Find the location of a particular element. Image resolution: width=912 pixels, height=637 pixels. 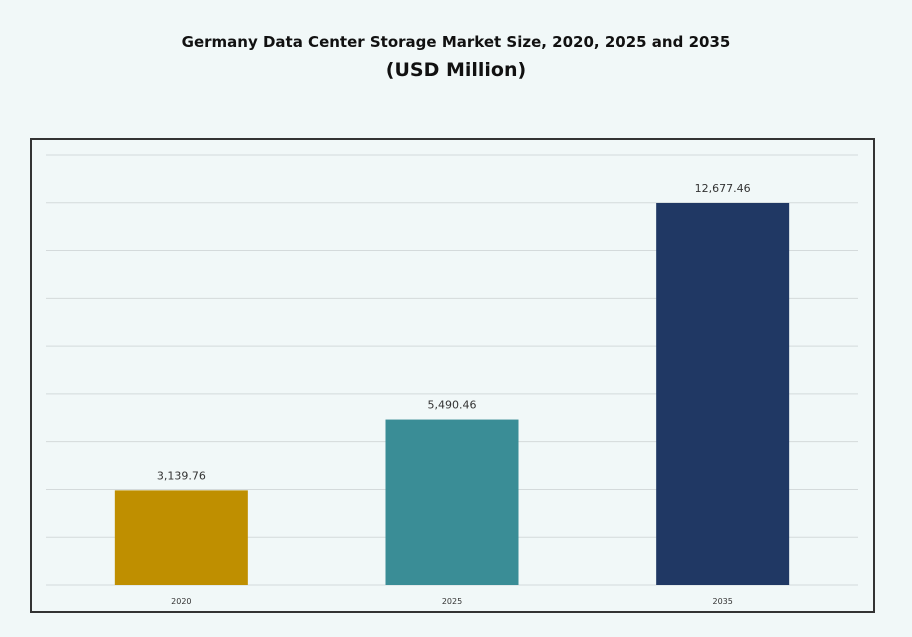

data-label-2035: 12,677.46 is located at coordinates (723, 188).